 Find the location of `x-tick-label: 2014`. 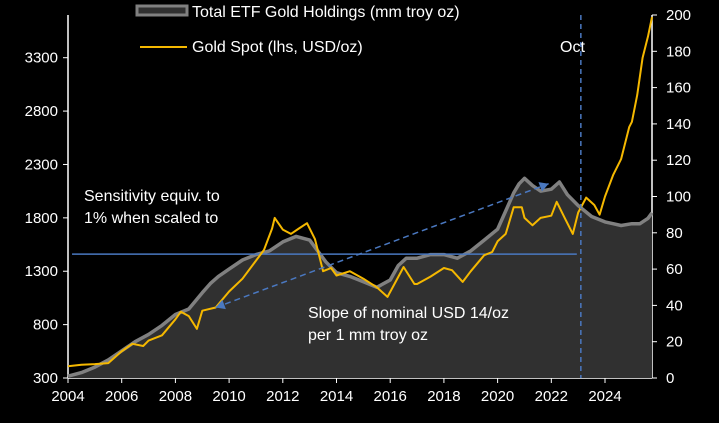

x-tick-label: 2014 is located at coordinates (336, 396).